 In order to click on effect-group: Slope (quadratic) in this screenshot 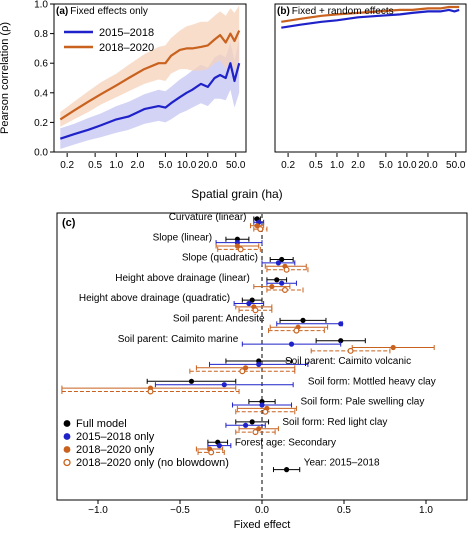, I will do `click(245, 263)`.